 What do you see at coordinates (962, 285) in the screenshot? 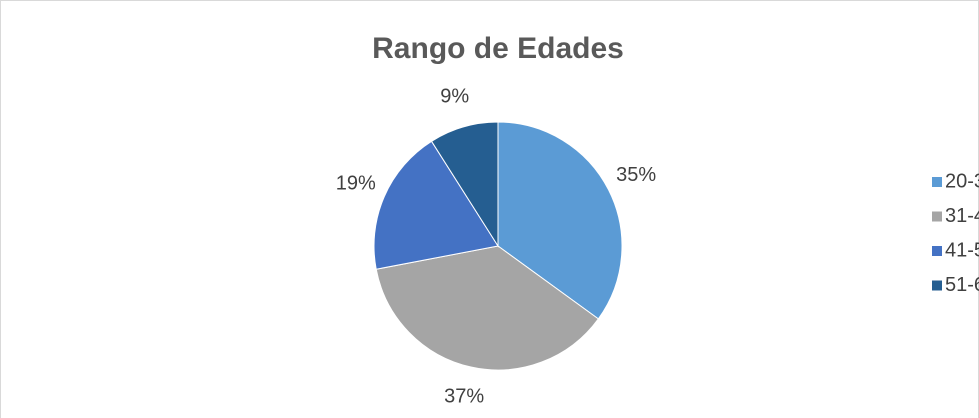
I see `legend-label: 51-60` at bounding box center [962, 285].